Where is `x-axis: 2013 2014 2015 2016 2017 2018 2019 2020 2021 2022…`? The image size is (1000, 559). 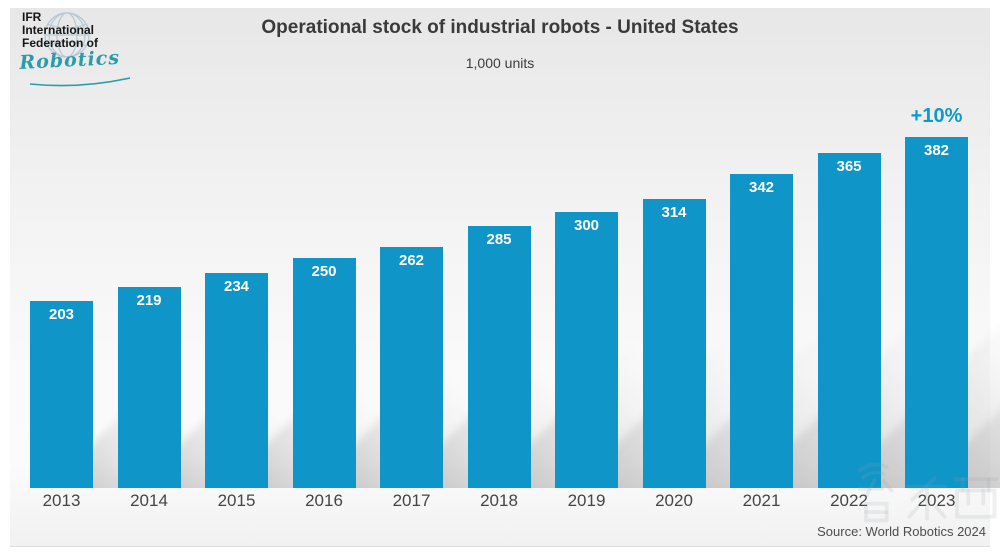 x-axis: 2013 2014 2015 2016 2017 2018 2019 2020 2021 2022… is located at coordinates (500, 502).